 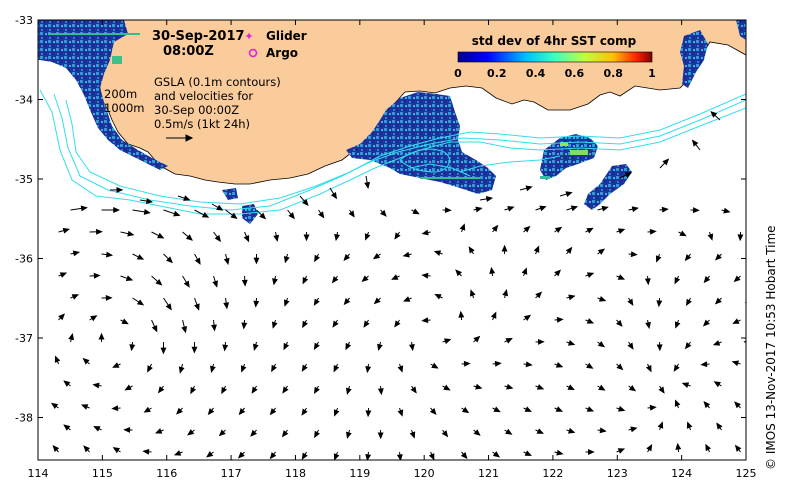 I want to click on x-tick-label: 121, so click(x=488, y=473).